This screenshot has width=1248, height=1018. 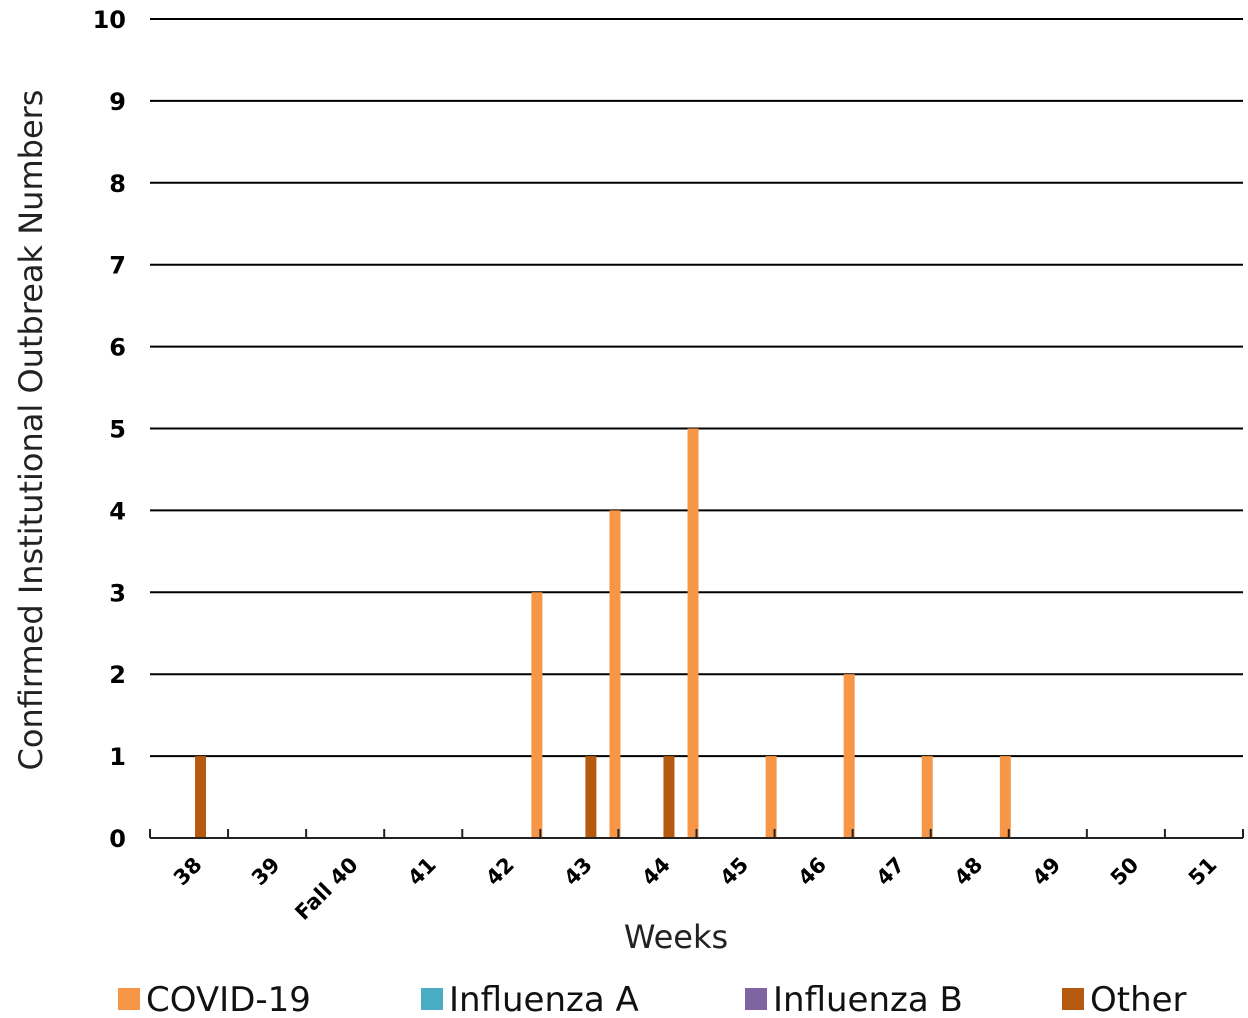 What do you see at coordinates (117, 675) in the screenshot?
I see `y-tick-label: 2` at bounding box center [117, 675].